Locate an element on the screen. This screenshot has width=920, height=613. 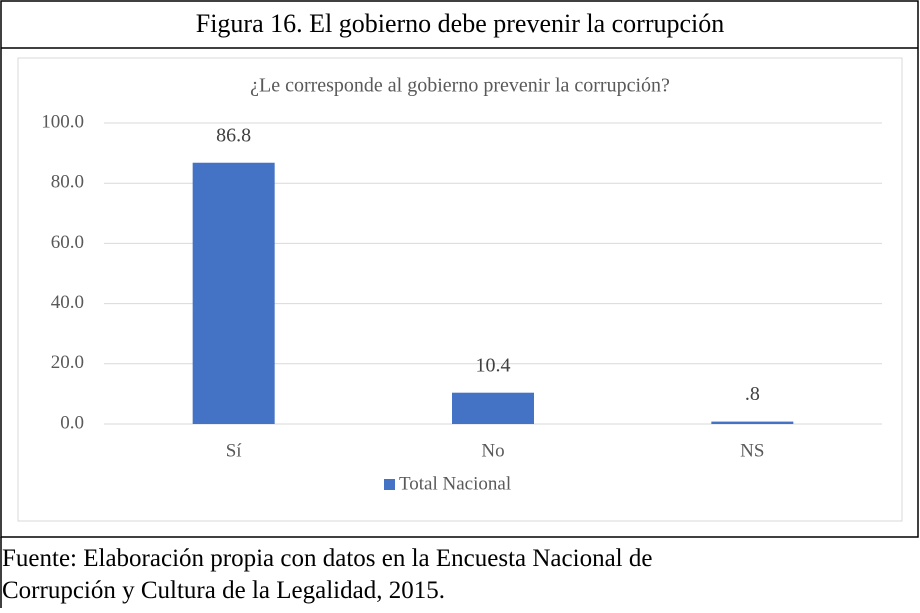
y-tick-label: 40.0 is located at coordinates (67, 302).